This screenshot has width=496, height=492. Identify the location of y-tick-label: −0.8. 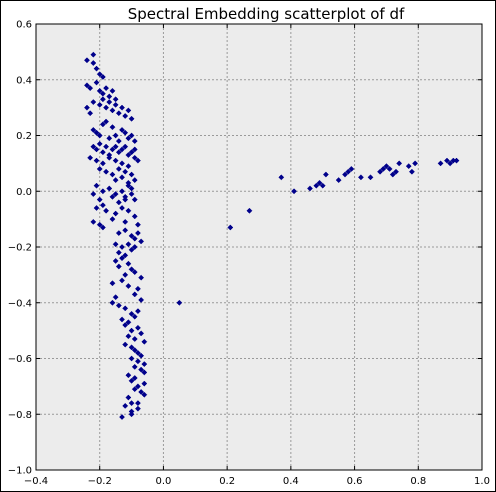
(20, 415).